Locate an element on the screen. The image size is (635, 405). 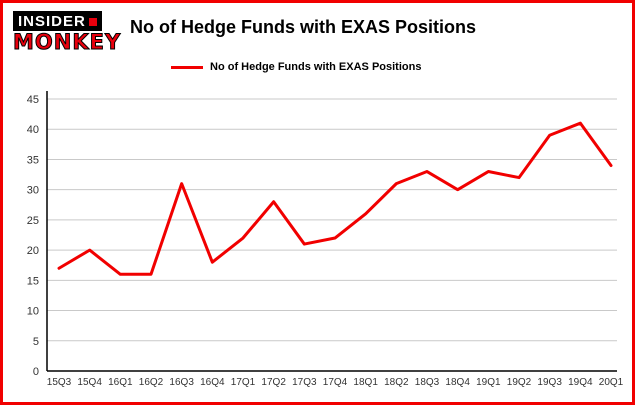
y-tick-label: 5 is located at coordinates (36, 342).